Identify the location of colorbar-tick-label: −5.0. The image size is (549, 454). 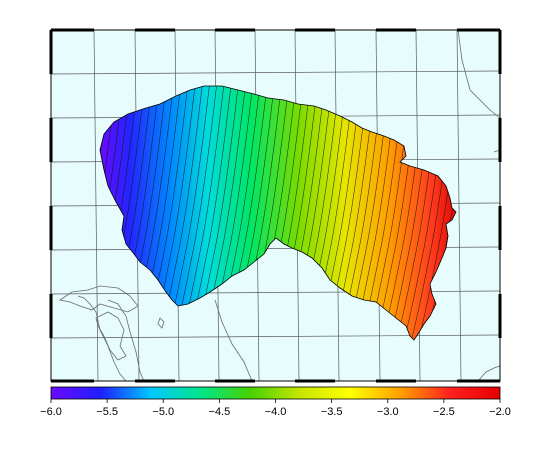
(163, 412).